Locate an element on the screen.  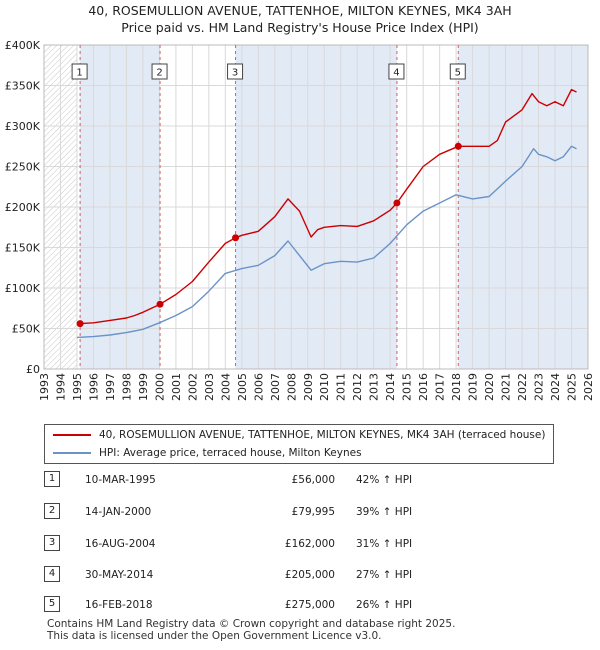
x-tick-label: 2025 is located at coordinates (572, 387).